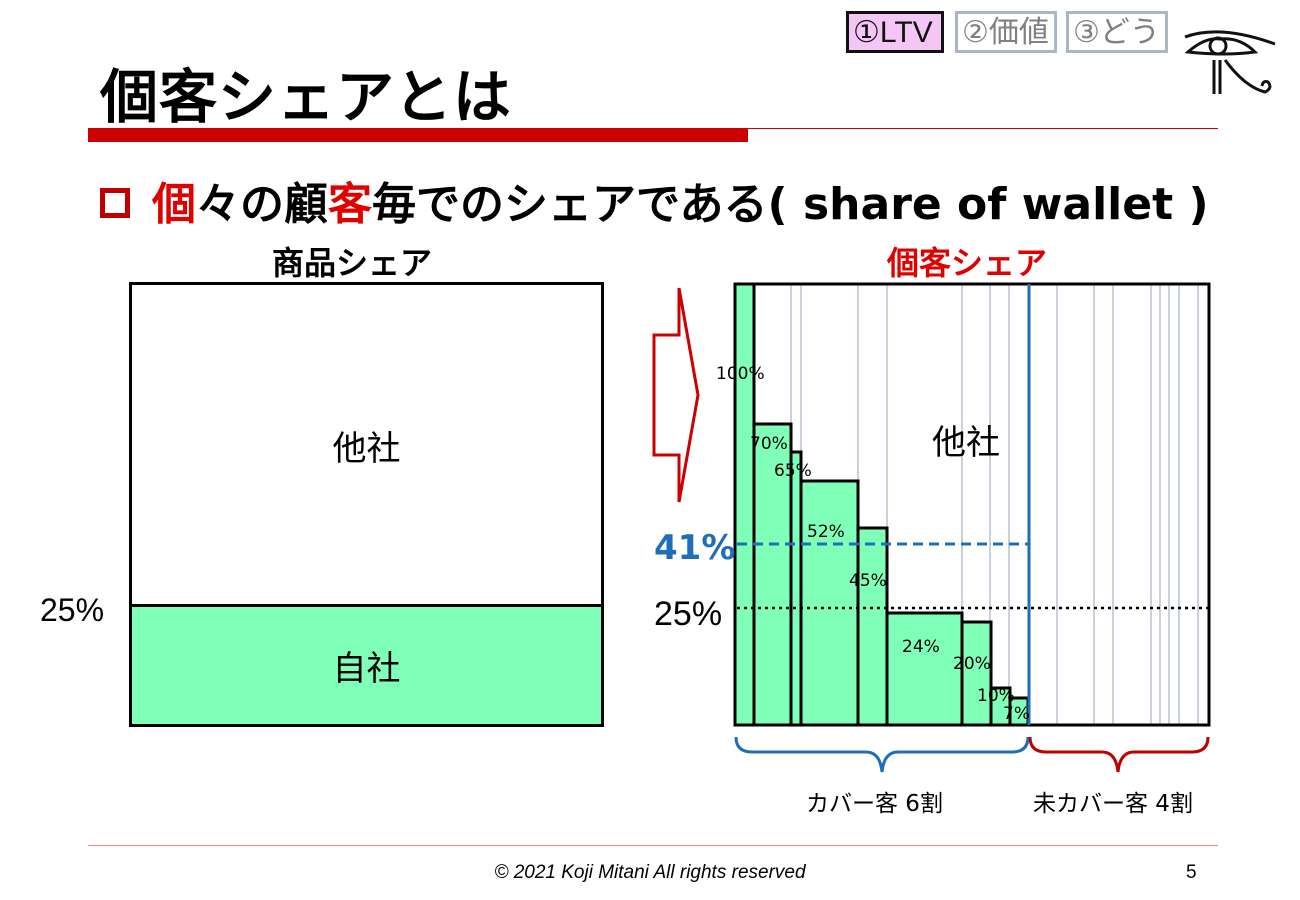 The width and height of the screenshot is (1300, 900). What do you see at coordinates (921, 647) in the screenshot?
I see `bar-value-label: 24%` at bounding box center [921, 647].